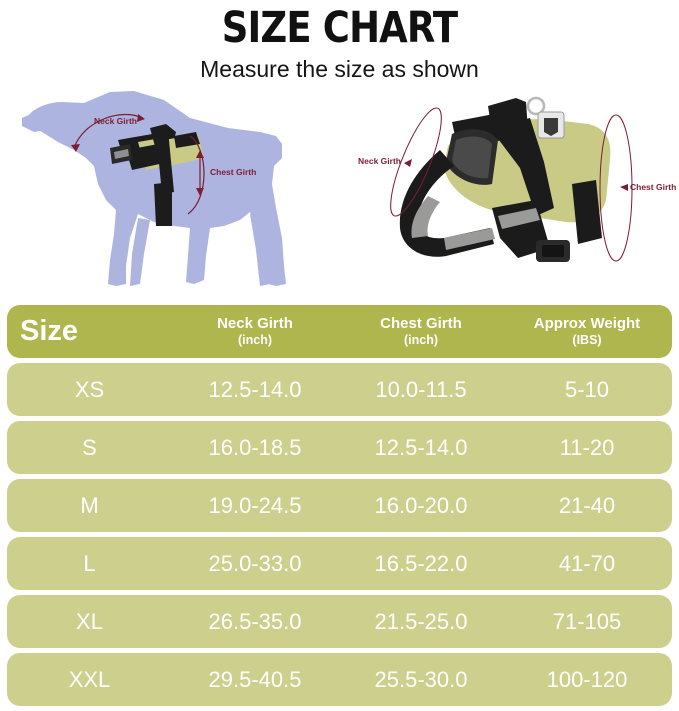 Image resolution: width=679 pixels, height=711 pixels. I want to click on cell-approx-weight: 21-40, so click(587, 505).